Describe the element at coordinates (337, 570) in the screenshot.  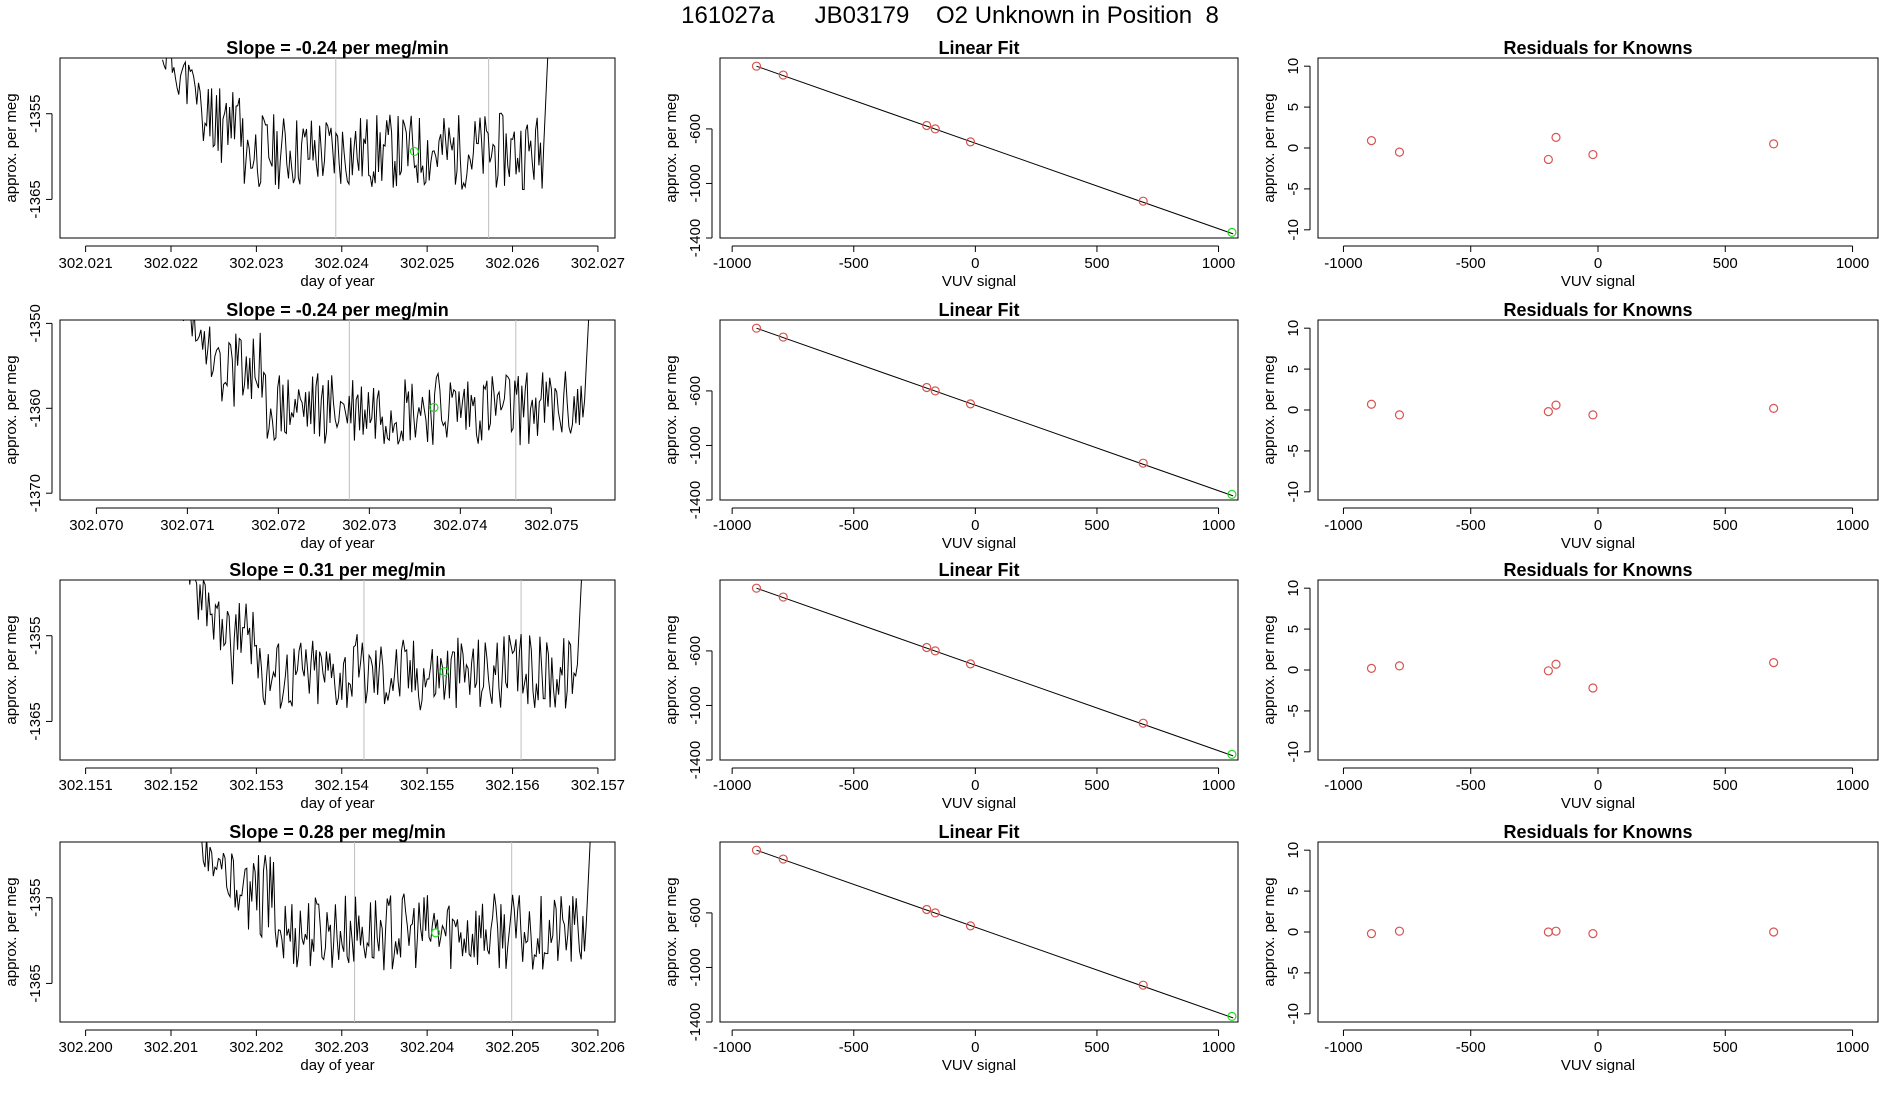
I see `chart-title: Slope = 0.31 per meg/min` at that location.